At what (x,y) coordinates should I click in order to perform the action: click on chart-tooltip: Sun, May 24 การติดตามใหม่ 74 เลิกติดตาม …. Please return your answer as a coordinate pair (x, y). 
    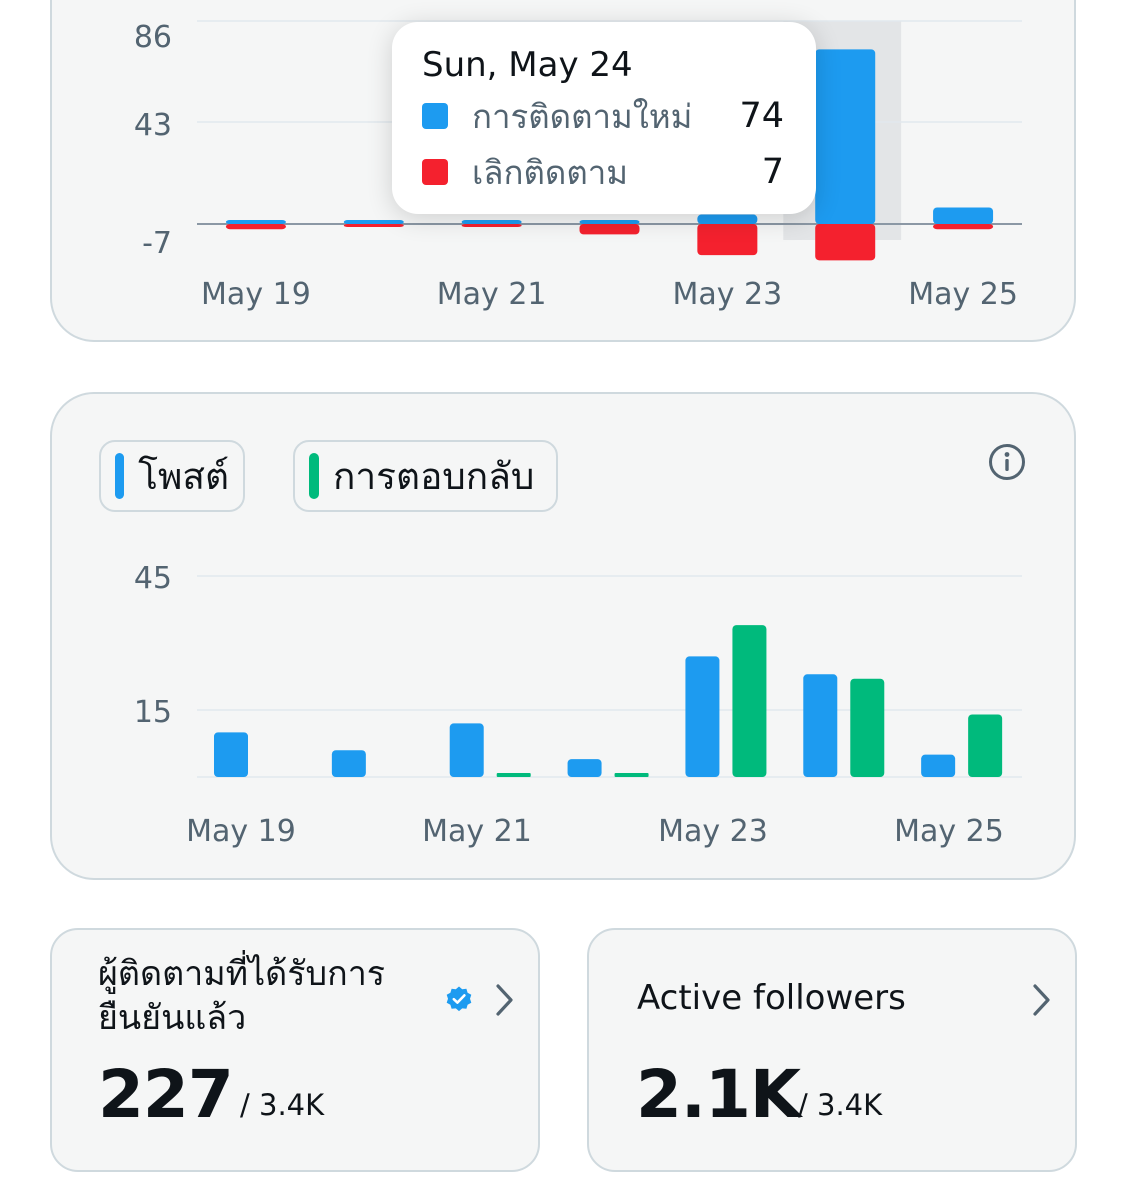
    Looking at the image, I should click on (604, 118).